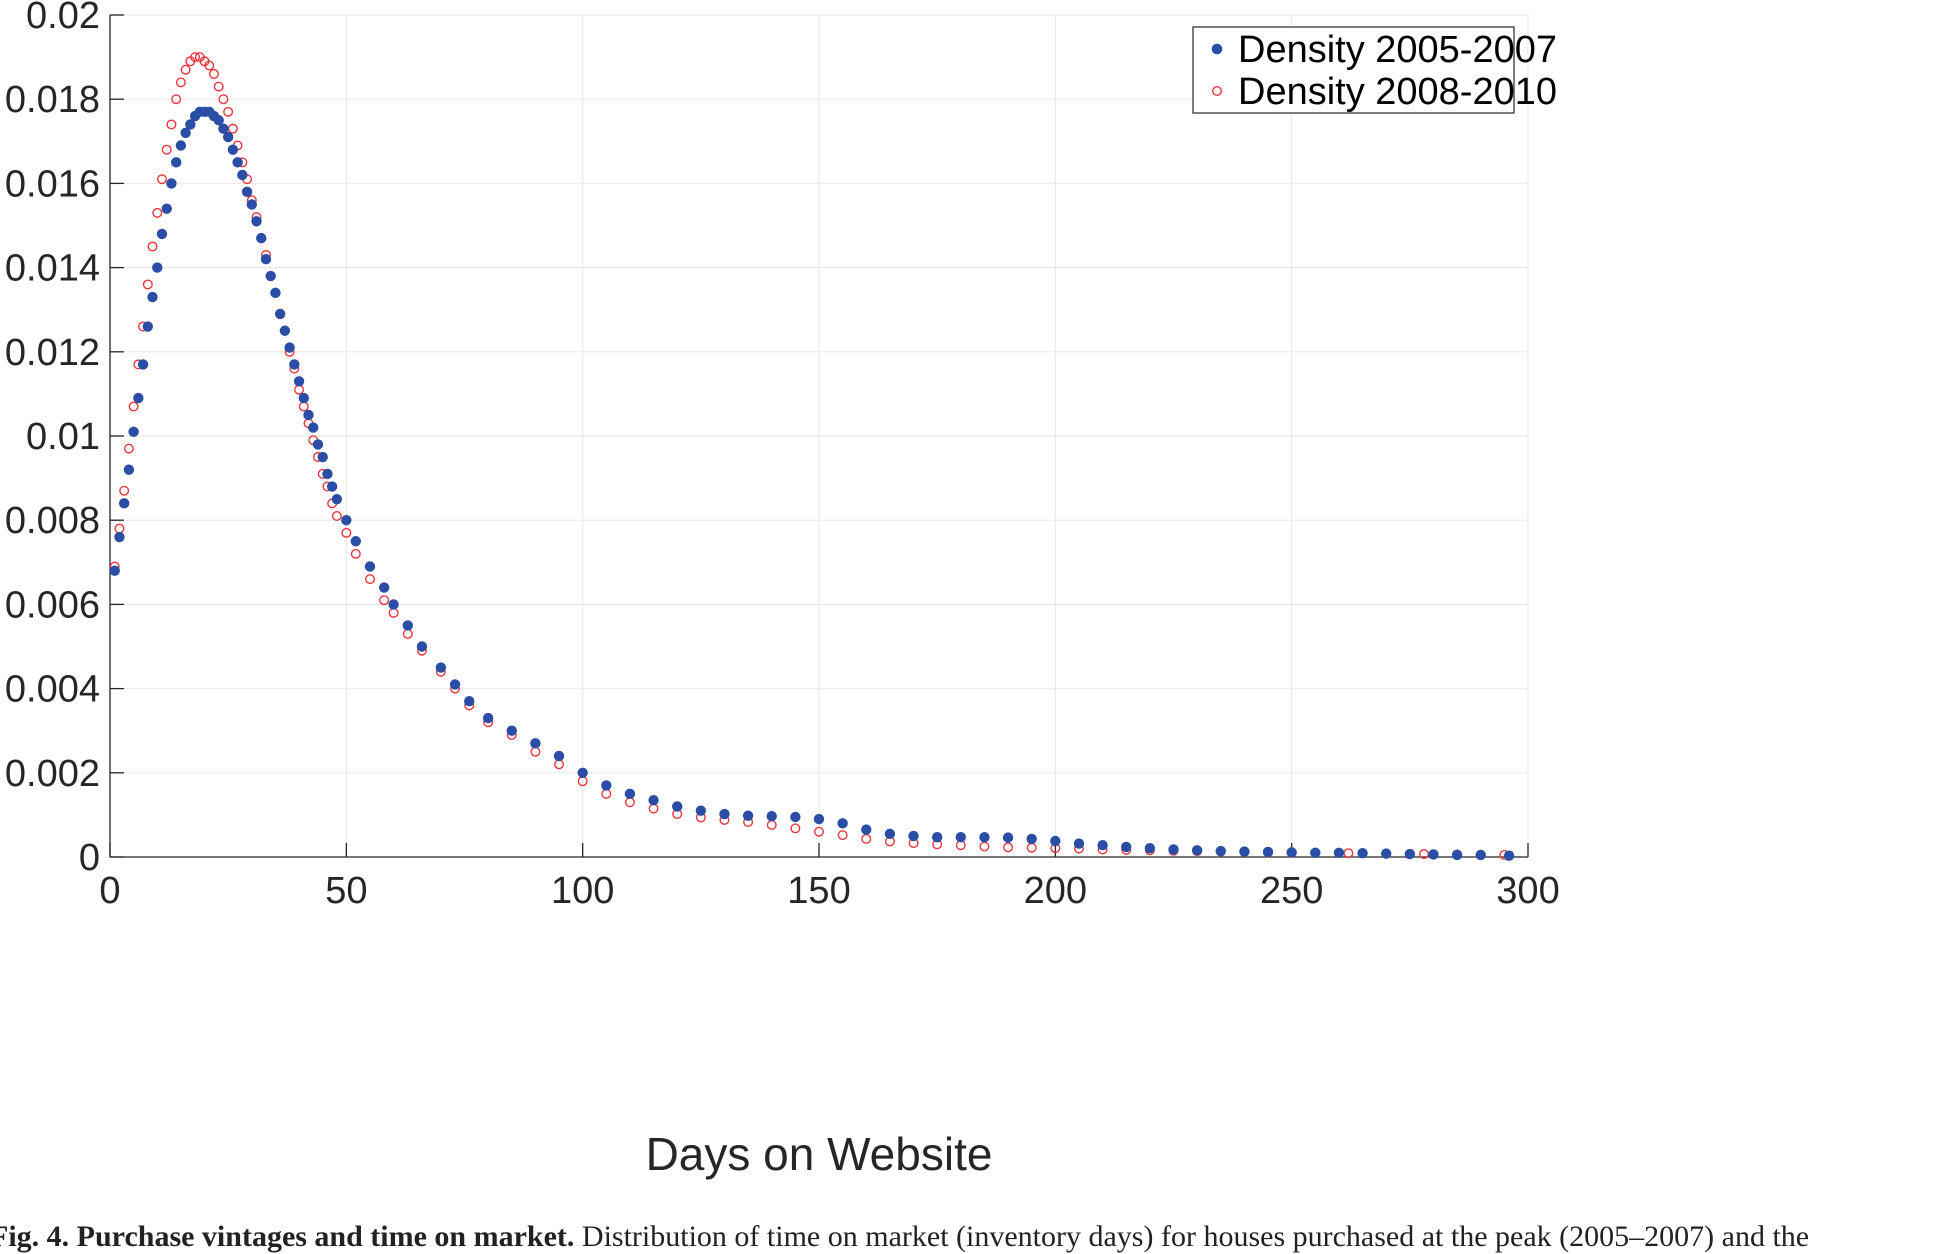  I want to click on legend-label-density-2008-2010: Density 2008-2010, so click(1397, 92).